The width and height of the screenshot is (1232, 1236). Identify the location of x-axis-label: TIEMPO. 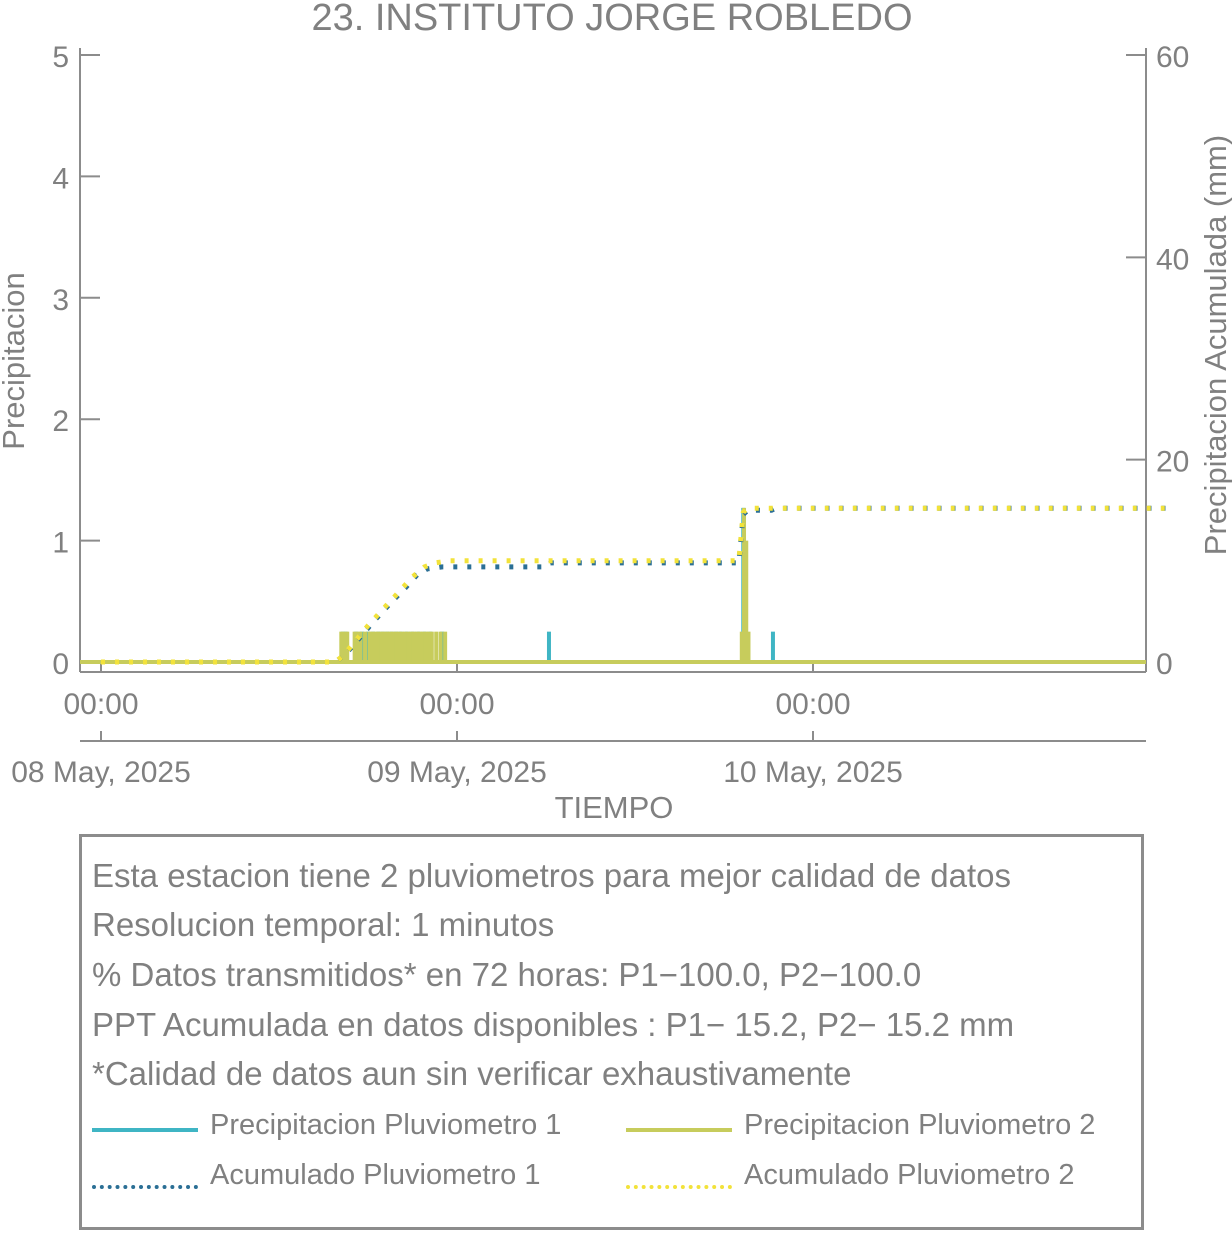
(614, 807).